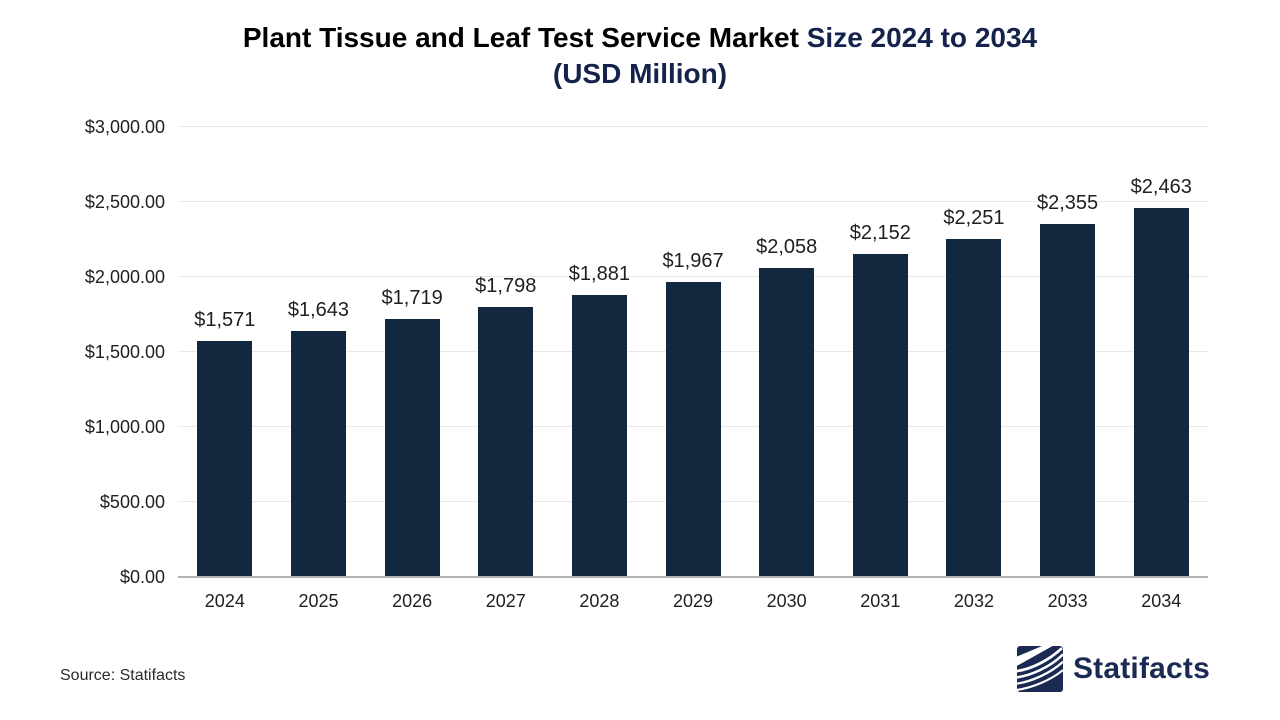 The height and width of the screenshot is (720, 1280). I want to click on bar-value-label: $1,881, so click(599, 273).